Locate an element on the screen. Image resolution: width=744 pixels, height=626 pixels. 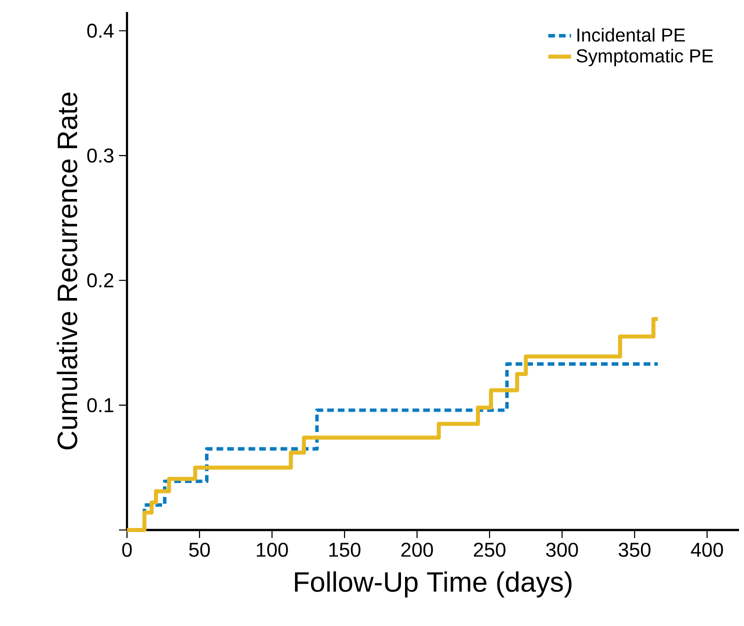
legend-label: Symptomatic PE is located at coordinates (644, 57).